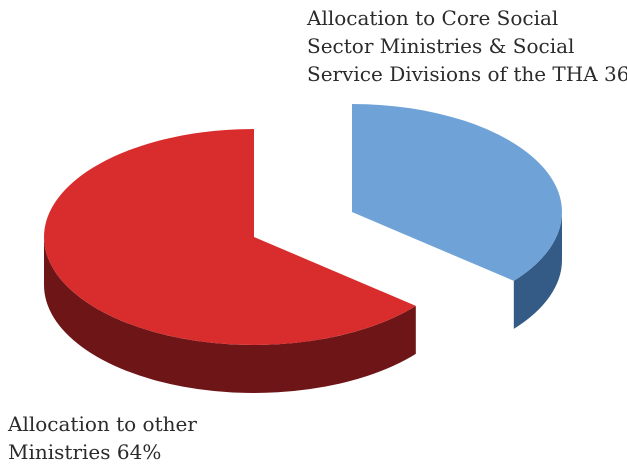  What do you see at coordinates (441, 46) in the screenshot?
I see `slice-label-core-social-line-2: Sector Ministries & Social` at bounding box center [441, 46].